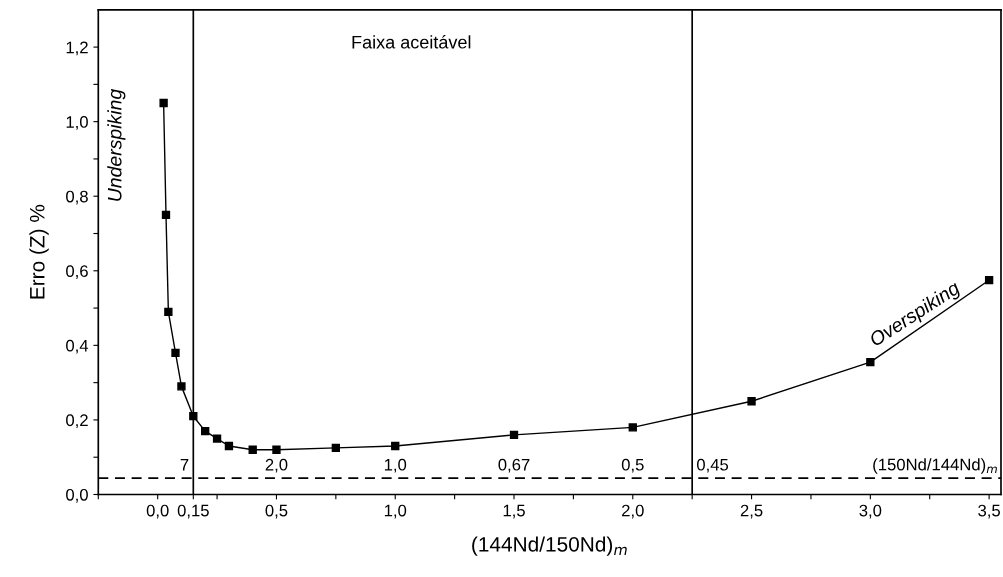  What do you see at coordinates (77, 197) in the screenshot?
I see `y-tick-label: 0,8` at bounding box center [77, 197].